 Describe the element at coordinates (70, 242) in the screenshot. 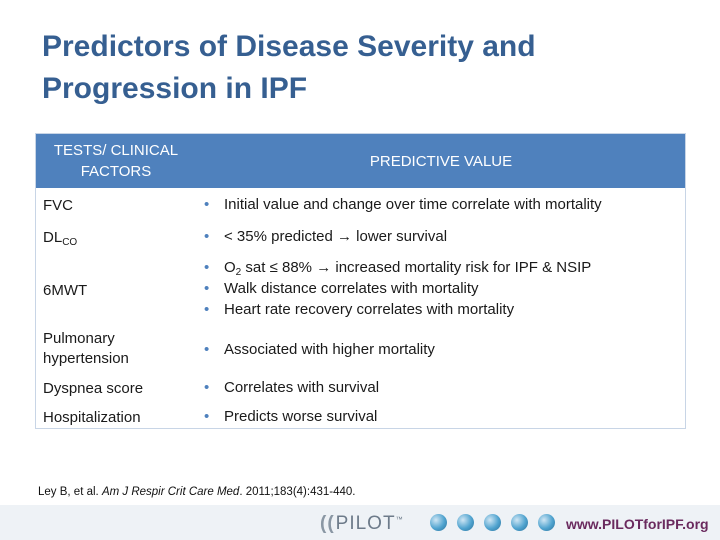

I see `dlco-sub: CO` at that location.